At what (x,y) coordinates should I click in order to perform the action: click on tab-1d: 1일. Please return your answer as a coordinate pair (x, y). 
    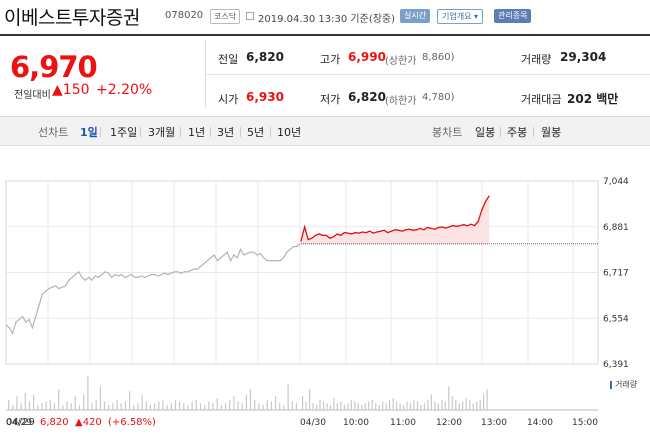
    Looking at the image, I should click on (89, 132).